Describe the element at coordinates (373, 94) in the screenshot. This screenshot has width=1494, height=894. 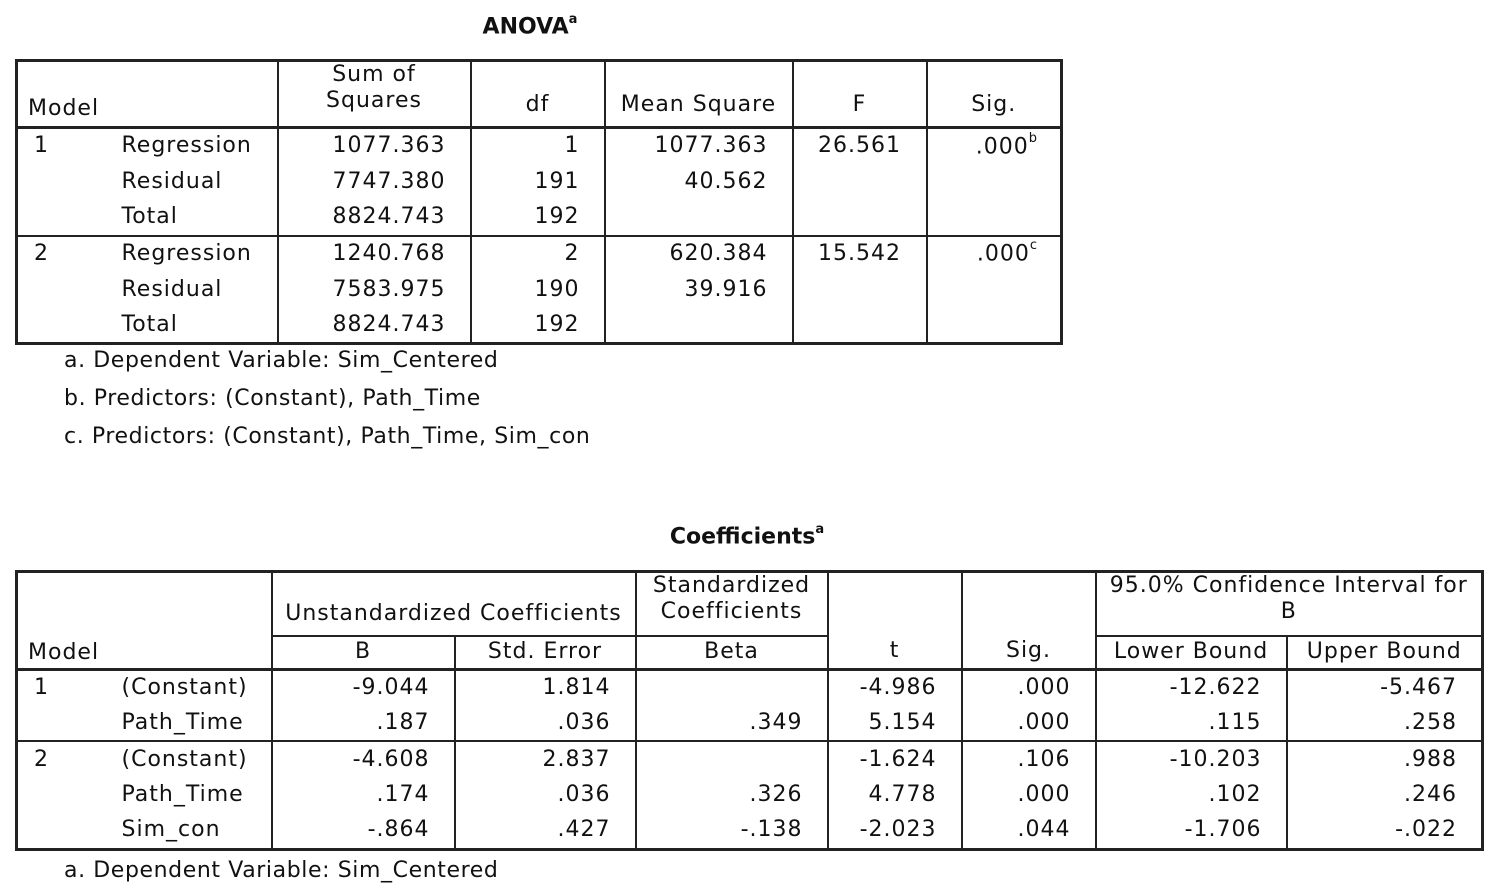
I see `anova-header-sum-of-squares: Sum of Squares` at that location.